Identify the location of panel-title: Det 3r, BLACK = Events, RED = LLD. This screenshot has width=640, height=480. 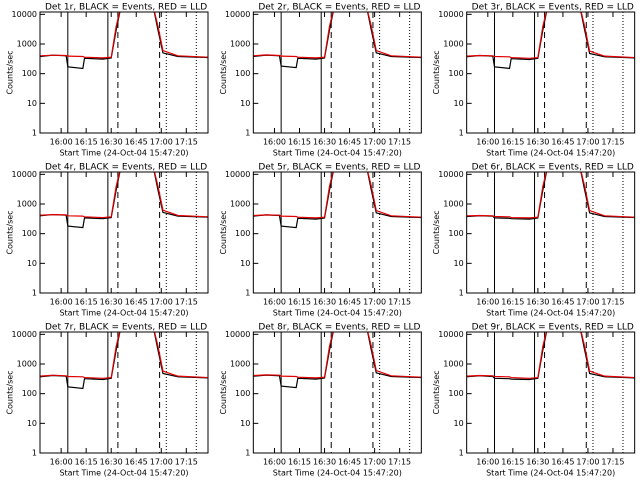
(553, 8).